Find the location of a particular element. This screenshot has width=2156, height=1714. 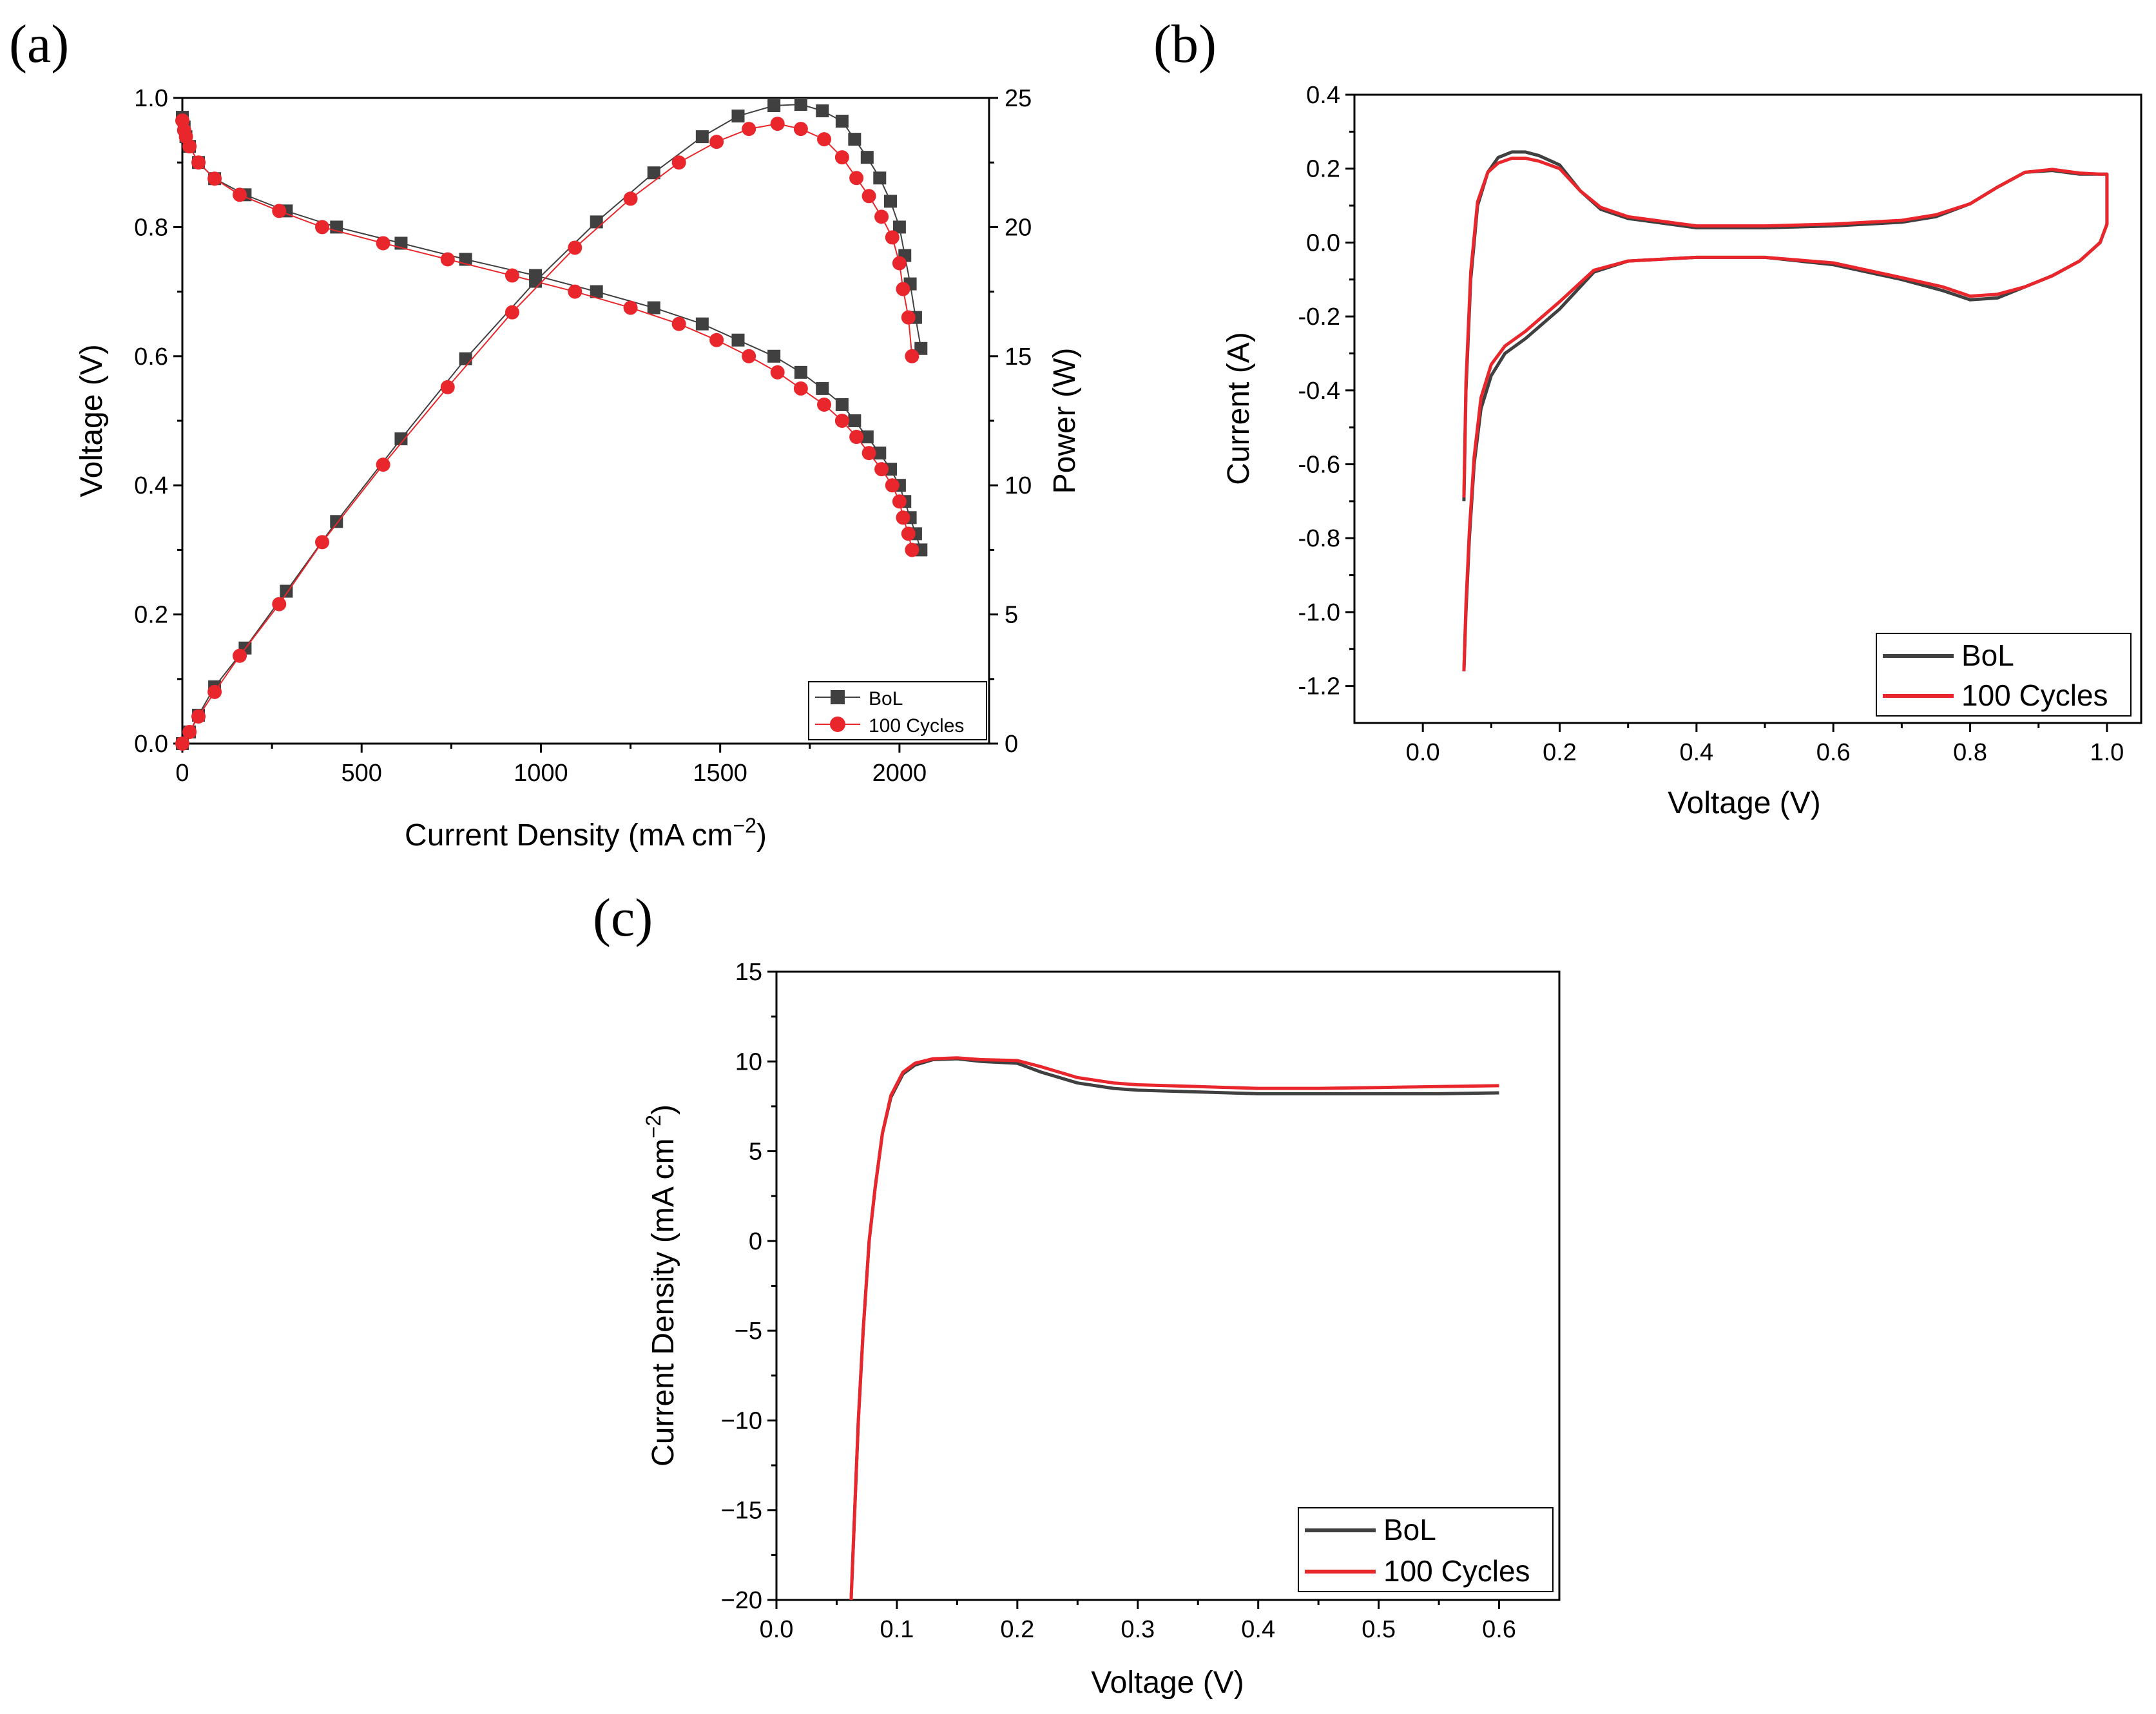

y-tick-label-c: −15 is located at coordinates (741, 1511).